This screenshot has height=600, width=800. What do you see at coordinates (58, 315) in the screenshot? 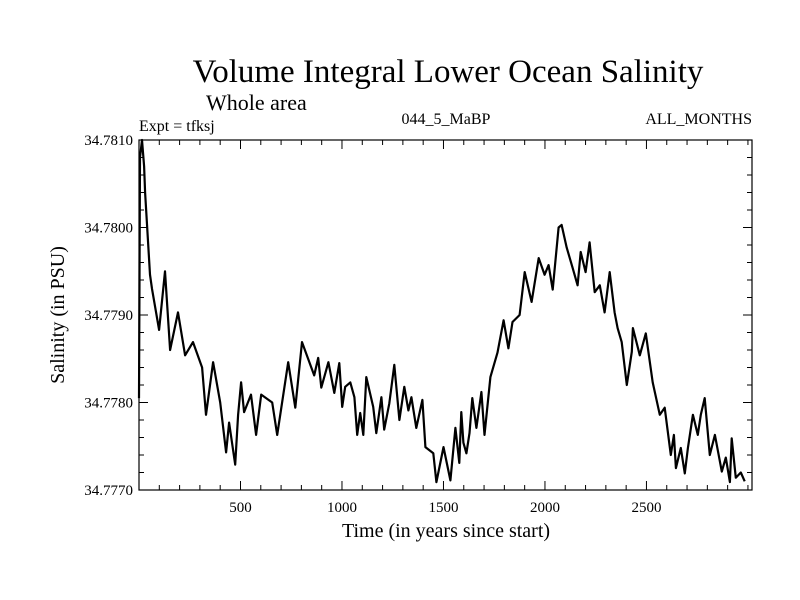
I see `y-axis-label: Salinity (in PSU)` at bounding box center [58, 315].